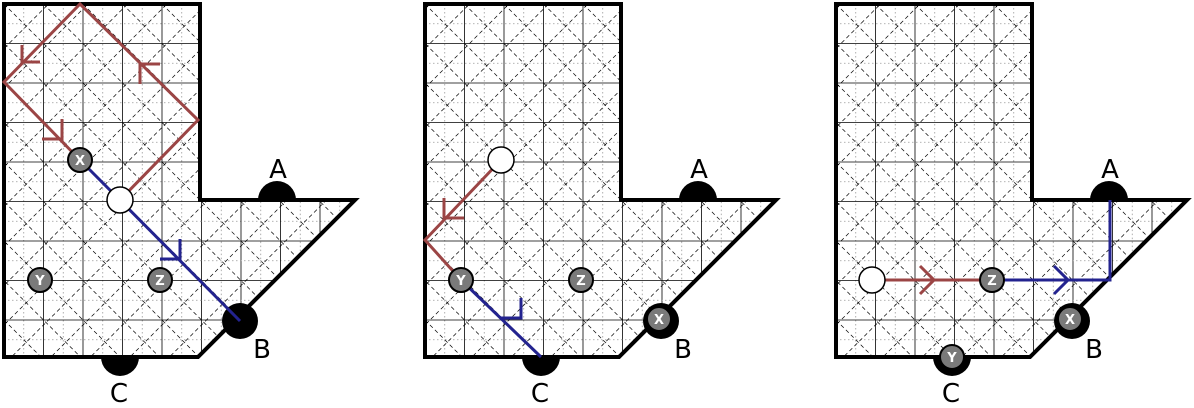  I want to click on panel-3-token-y-label: Y, so click(951, 358).